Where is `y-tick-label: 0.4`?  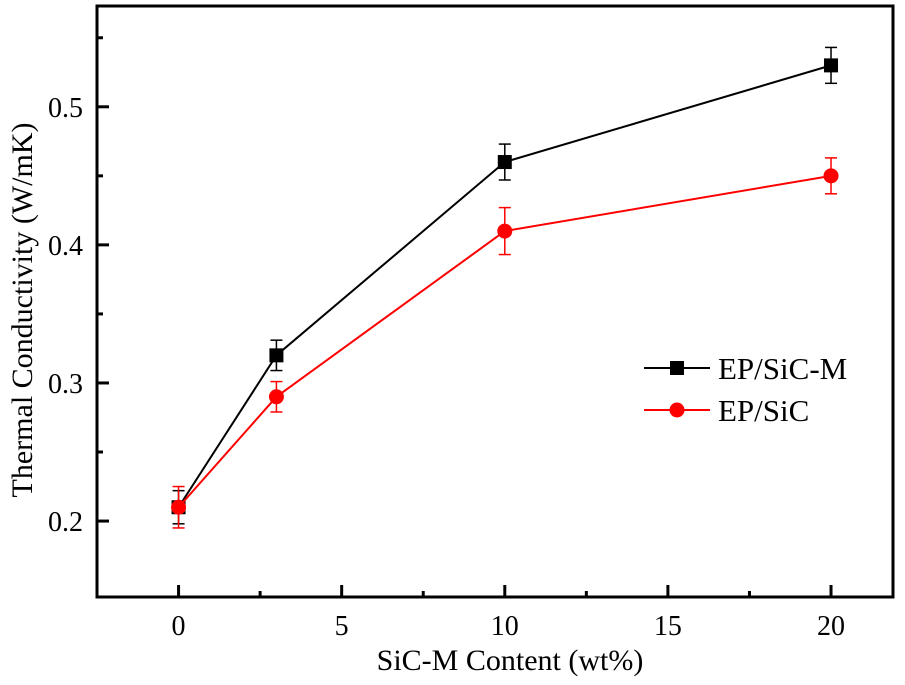
y-tick-label: 0.4 is located at coordinates (65, 246).